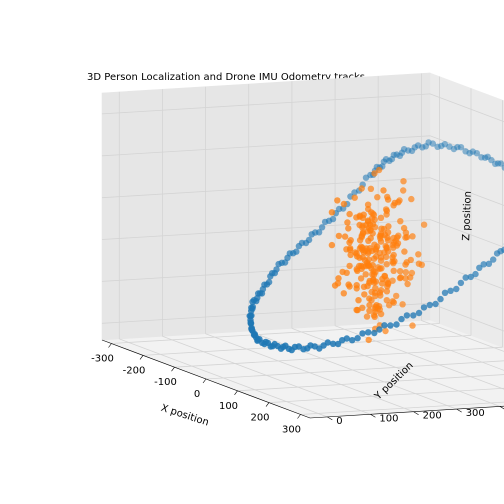 The width and height of the screenshot is (504, 504). I want to click on y-tick-label: 0, so click(339, 421).